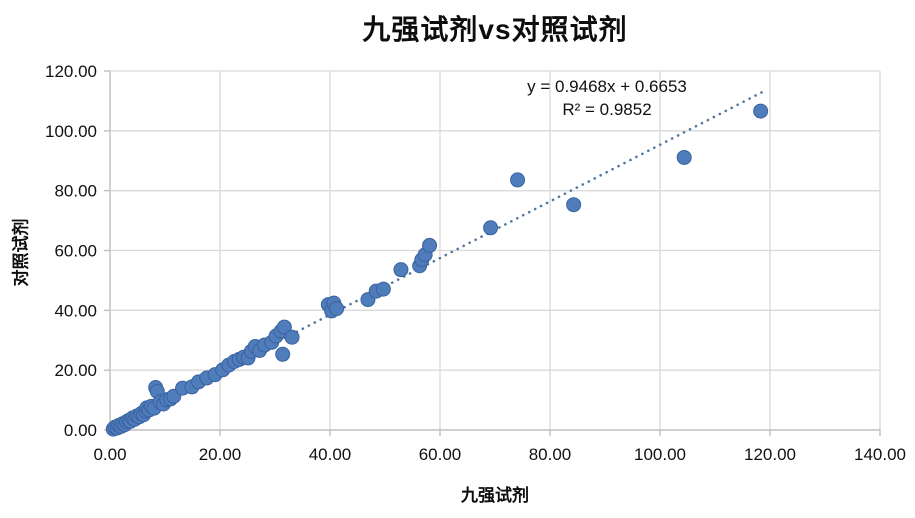 This screenshot has height=518, width=915. I want to click on x-tick-label: 0.00, so click(109, 454).